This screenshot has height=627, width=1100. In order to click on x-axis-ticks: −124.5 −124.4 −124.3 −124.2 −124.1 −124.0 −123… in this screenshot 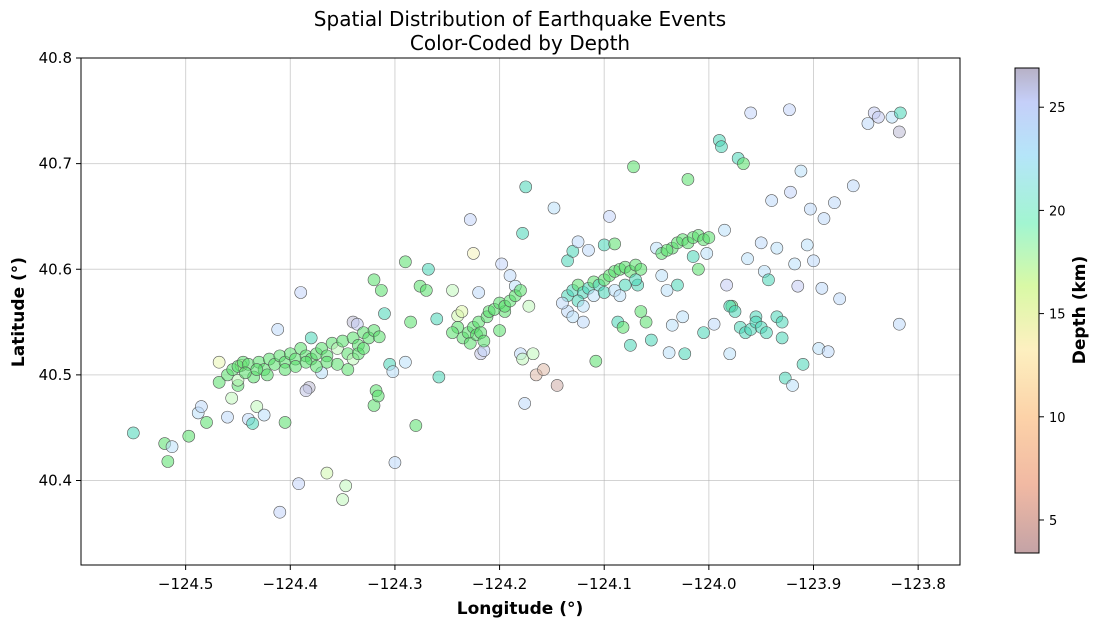, I will do `click(552, 579)`.